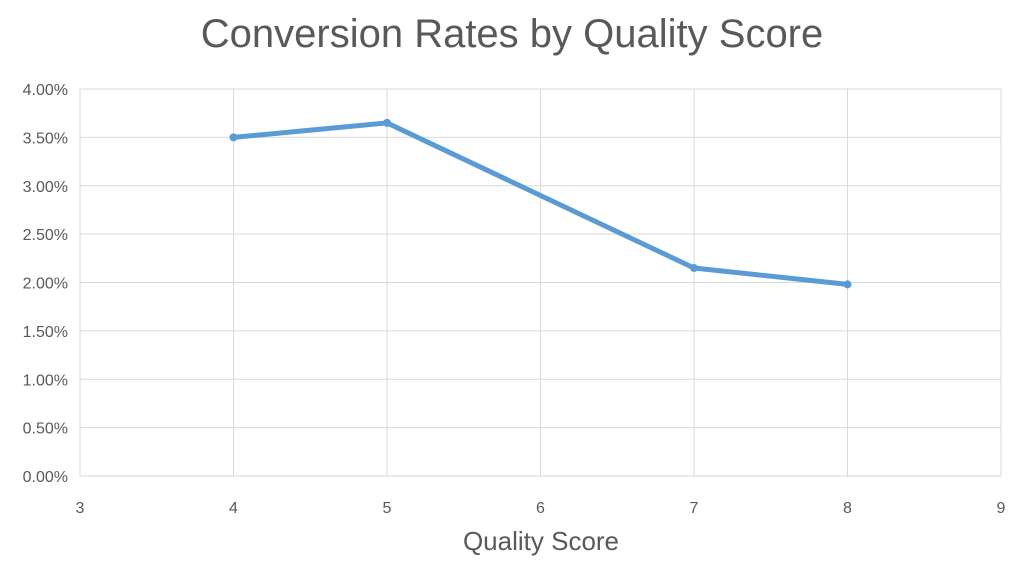 The height and width of the screenshot is (578, 1024). I want to click on y-tick-label: 3.50%, so click(45, 138).